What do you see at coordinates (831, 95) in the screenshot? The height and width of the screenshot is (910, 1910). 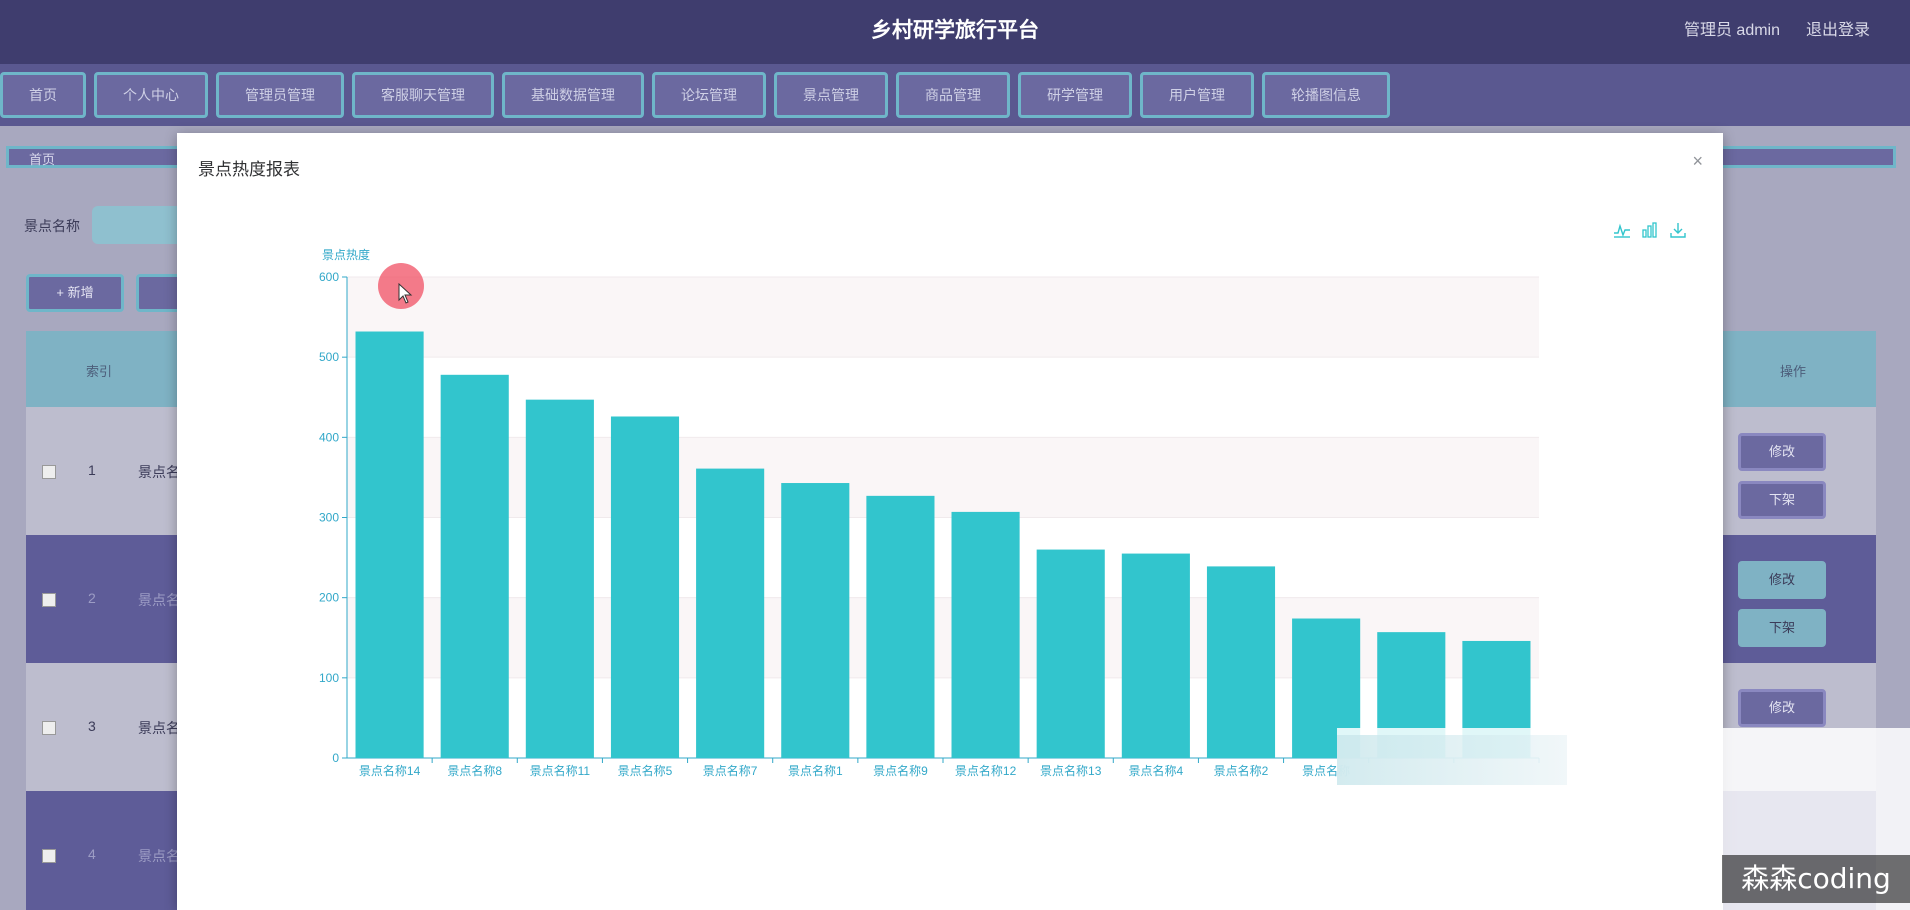 I see `nav-item-6: 景点管理` at bounding box center [831, 95].